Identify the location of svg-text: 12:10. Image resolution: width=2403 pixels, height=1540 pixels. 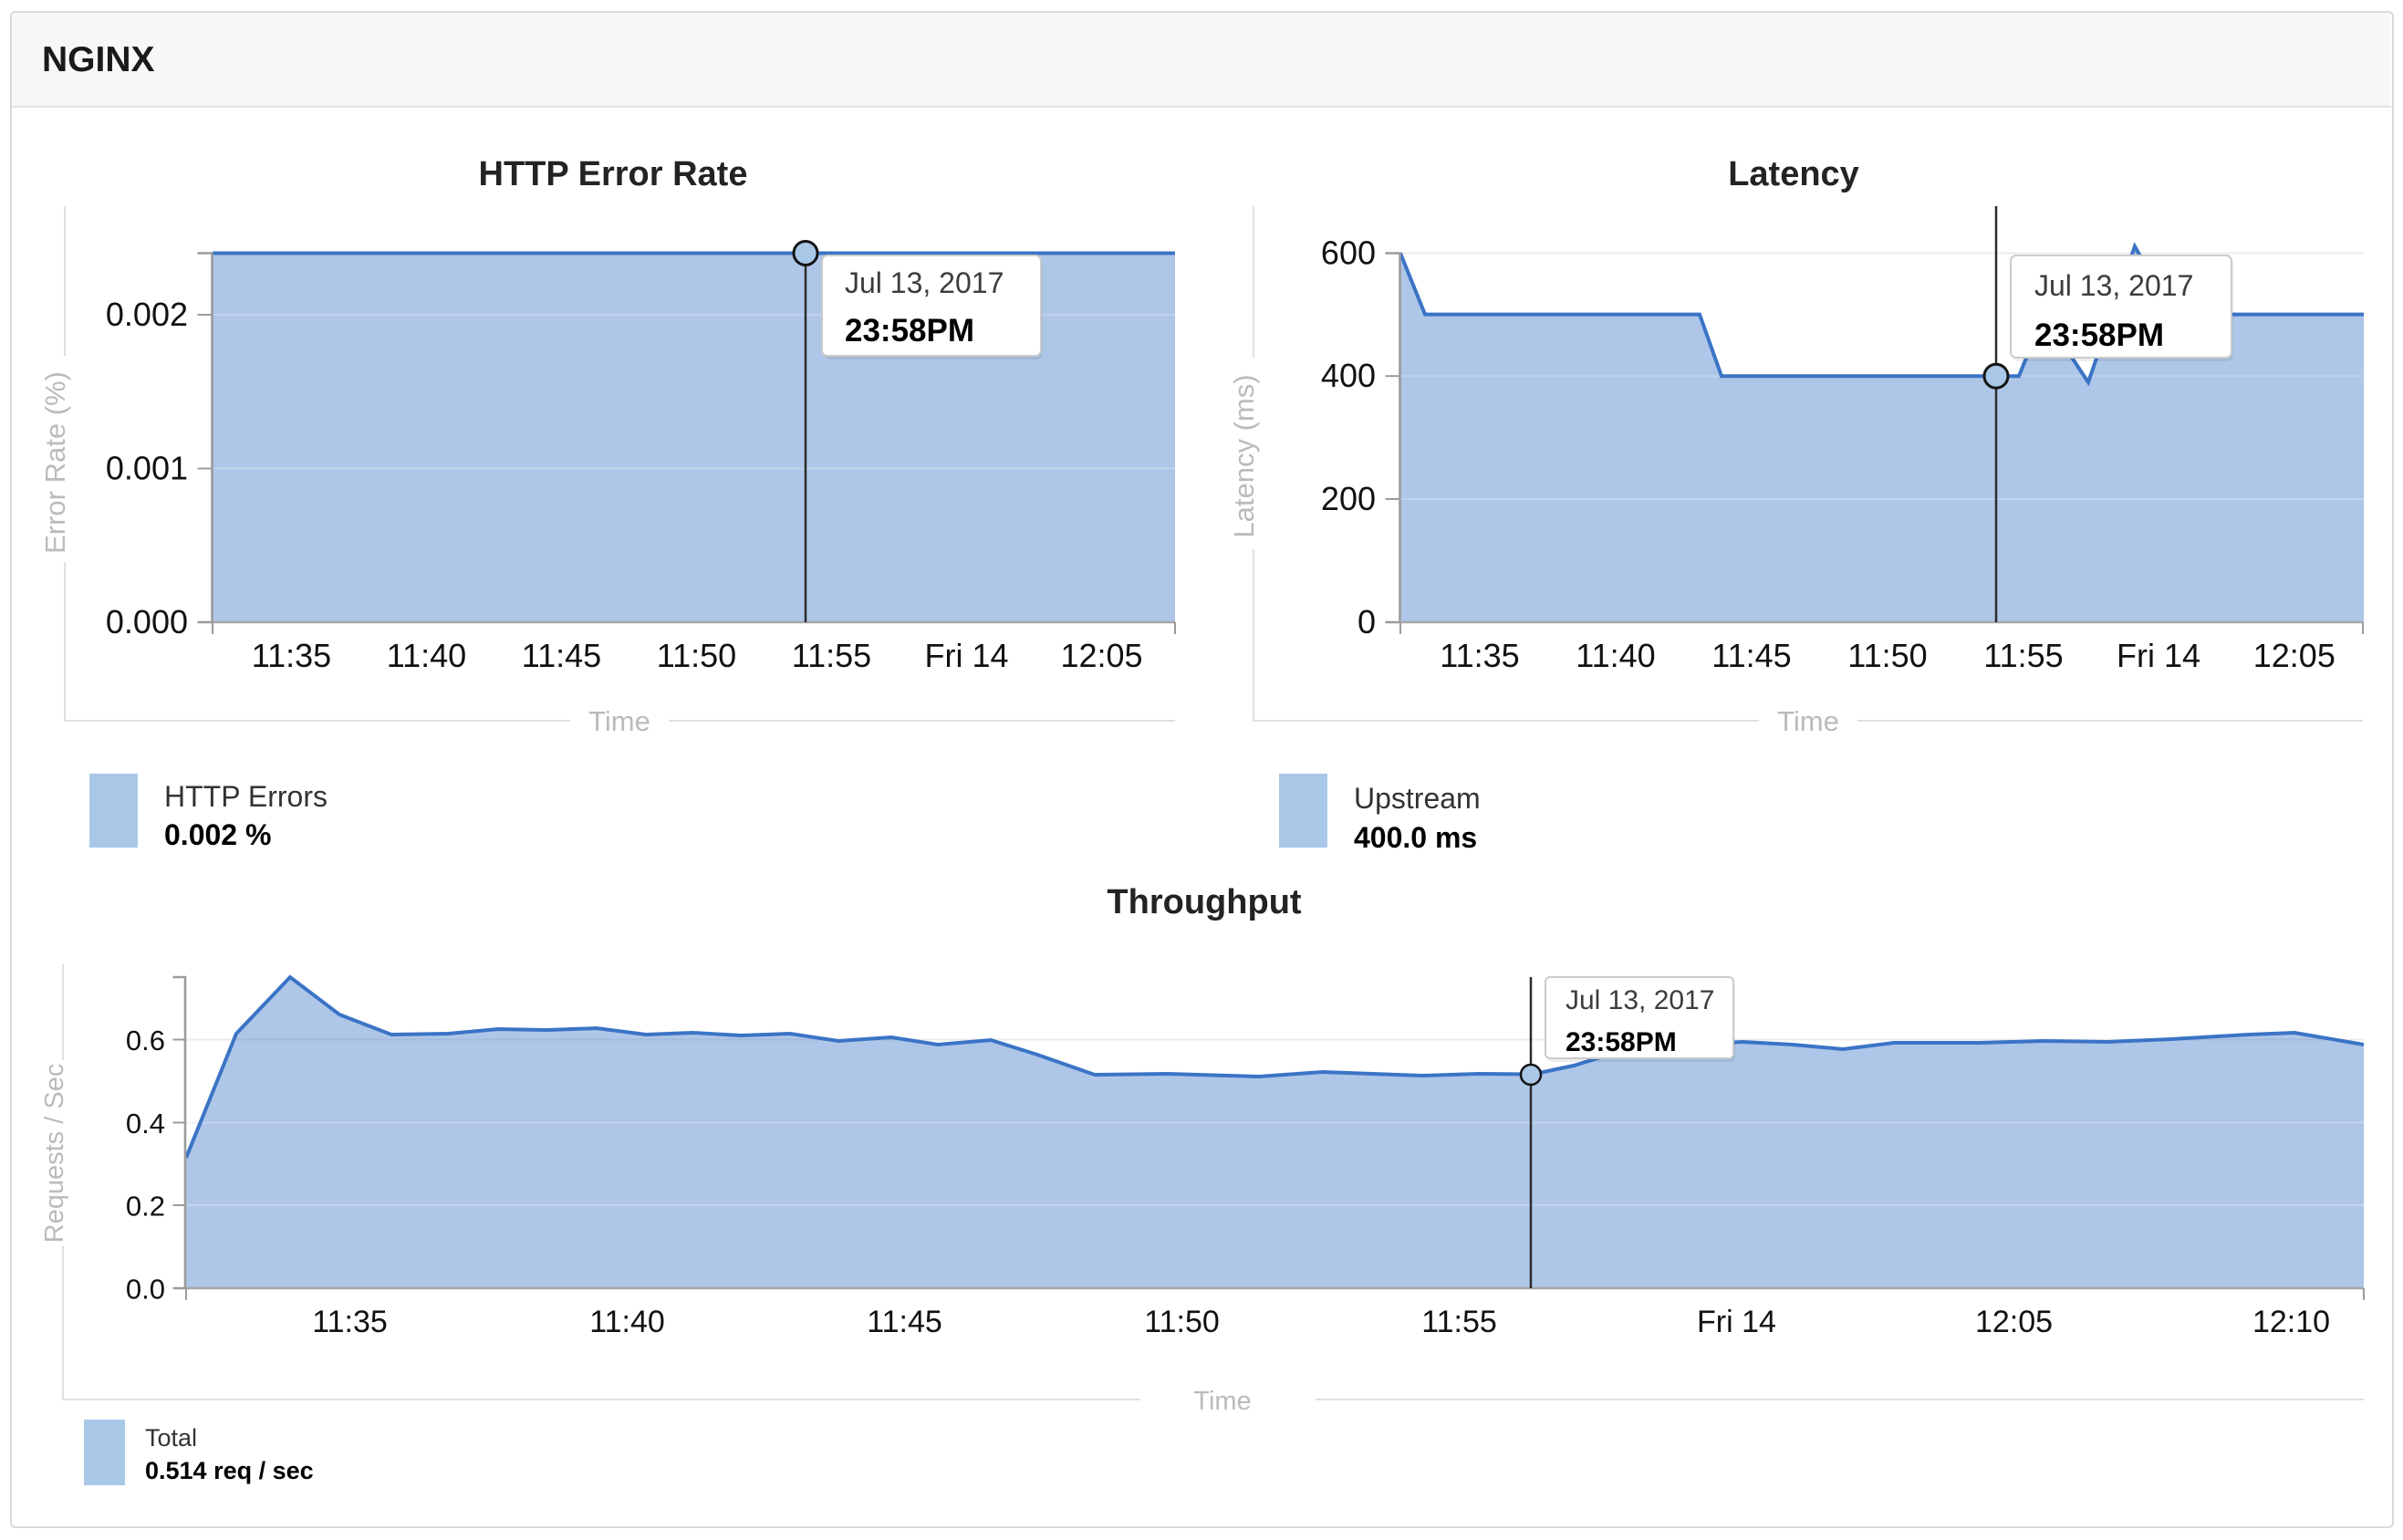
(2291, 1322).